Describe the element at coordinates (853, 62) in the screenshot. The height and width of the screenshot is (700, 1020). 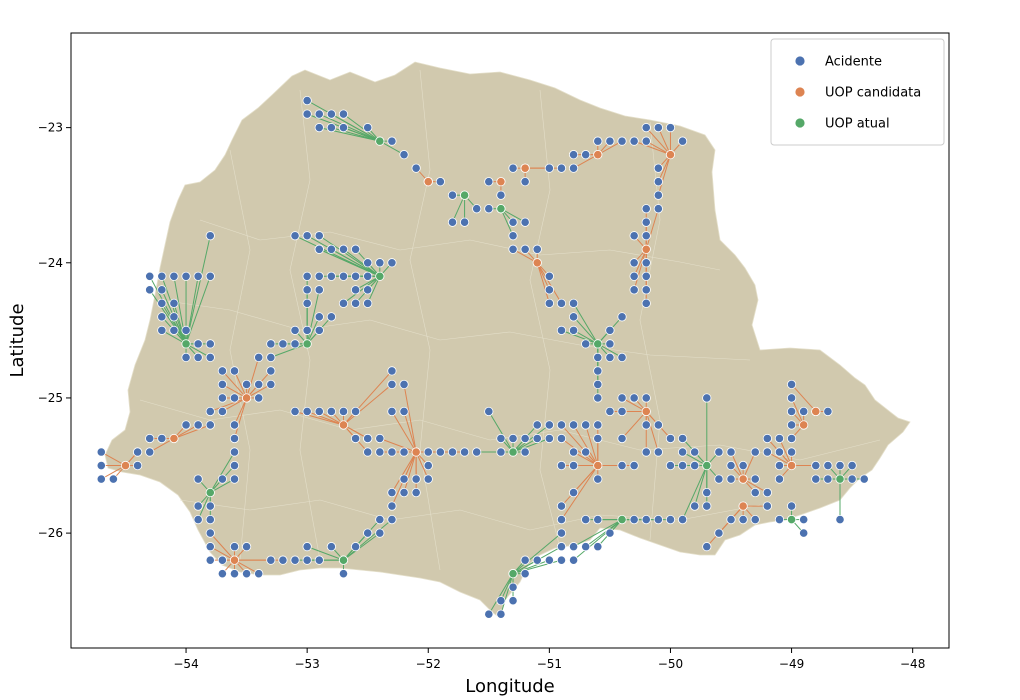
I see `legend-label-acidente: Acidente` at that location.